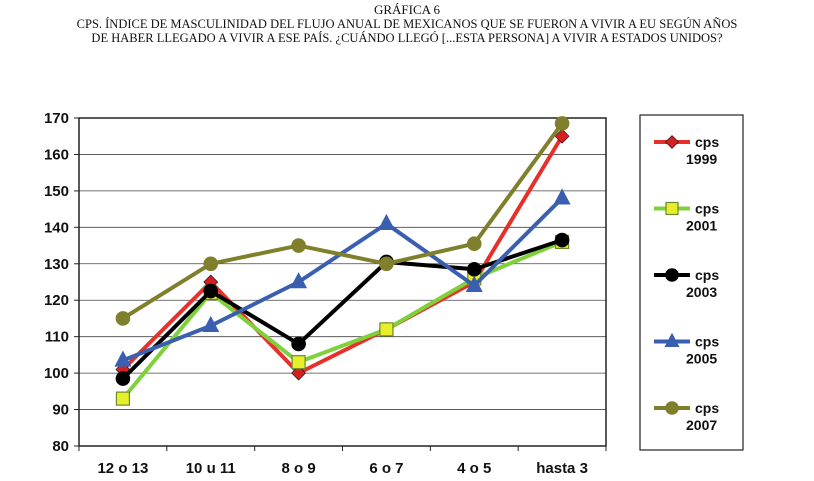  What do you see at coordinates (122, 468) in the screenshot?
I see `x-tick-label: 12 o 13` at bounding box center [122, 468].